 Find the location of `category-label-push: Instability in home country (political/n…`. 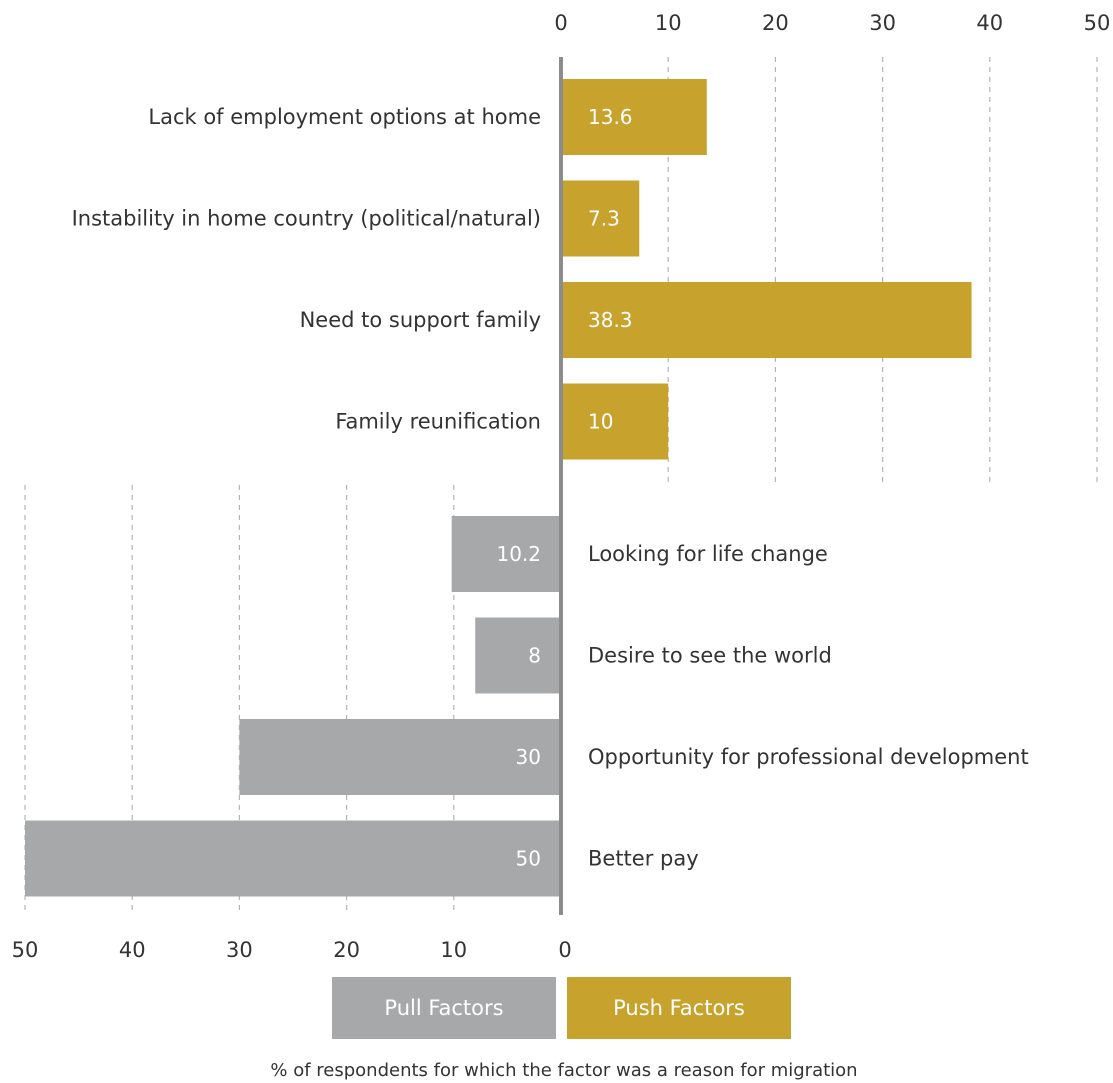

category-label-push: Instability in home country (political/n… is located at coordinates (306, 219).